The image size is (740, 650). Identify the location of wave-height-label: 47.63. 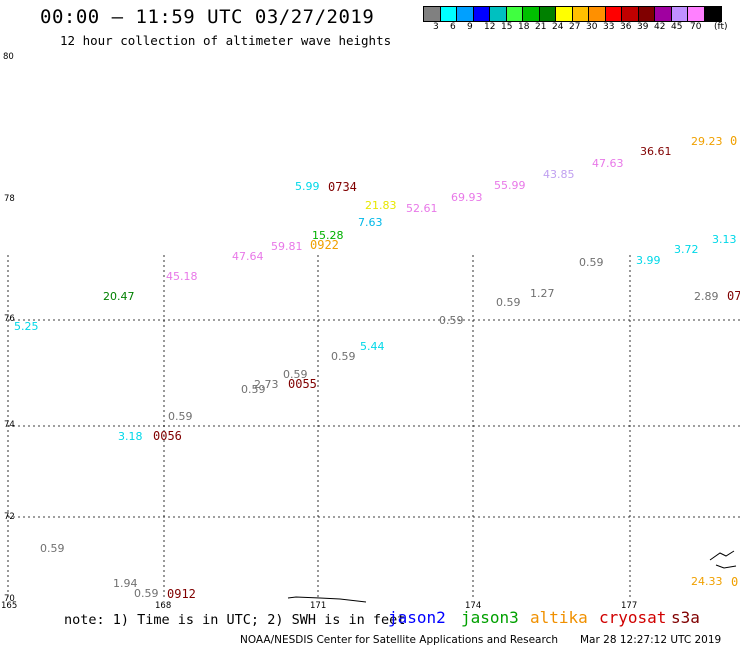
(608, 163).